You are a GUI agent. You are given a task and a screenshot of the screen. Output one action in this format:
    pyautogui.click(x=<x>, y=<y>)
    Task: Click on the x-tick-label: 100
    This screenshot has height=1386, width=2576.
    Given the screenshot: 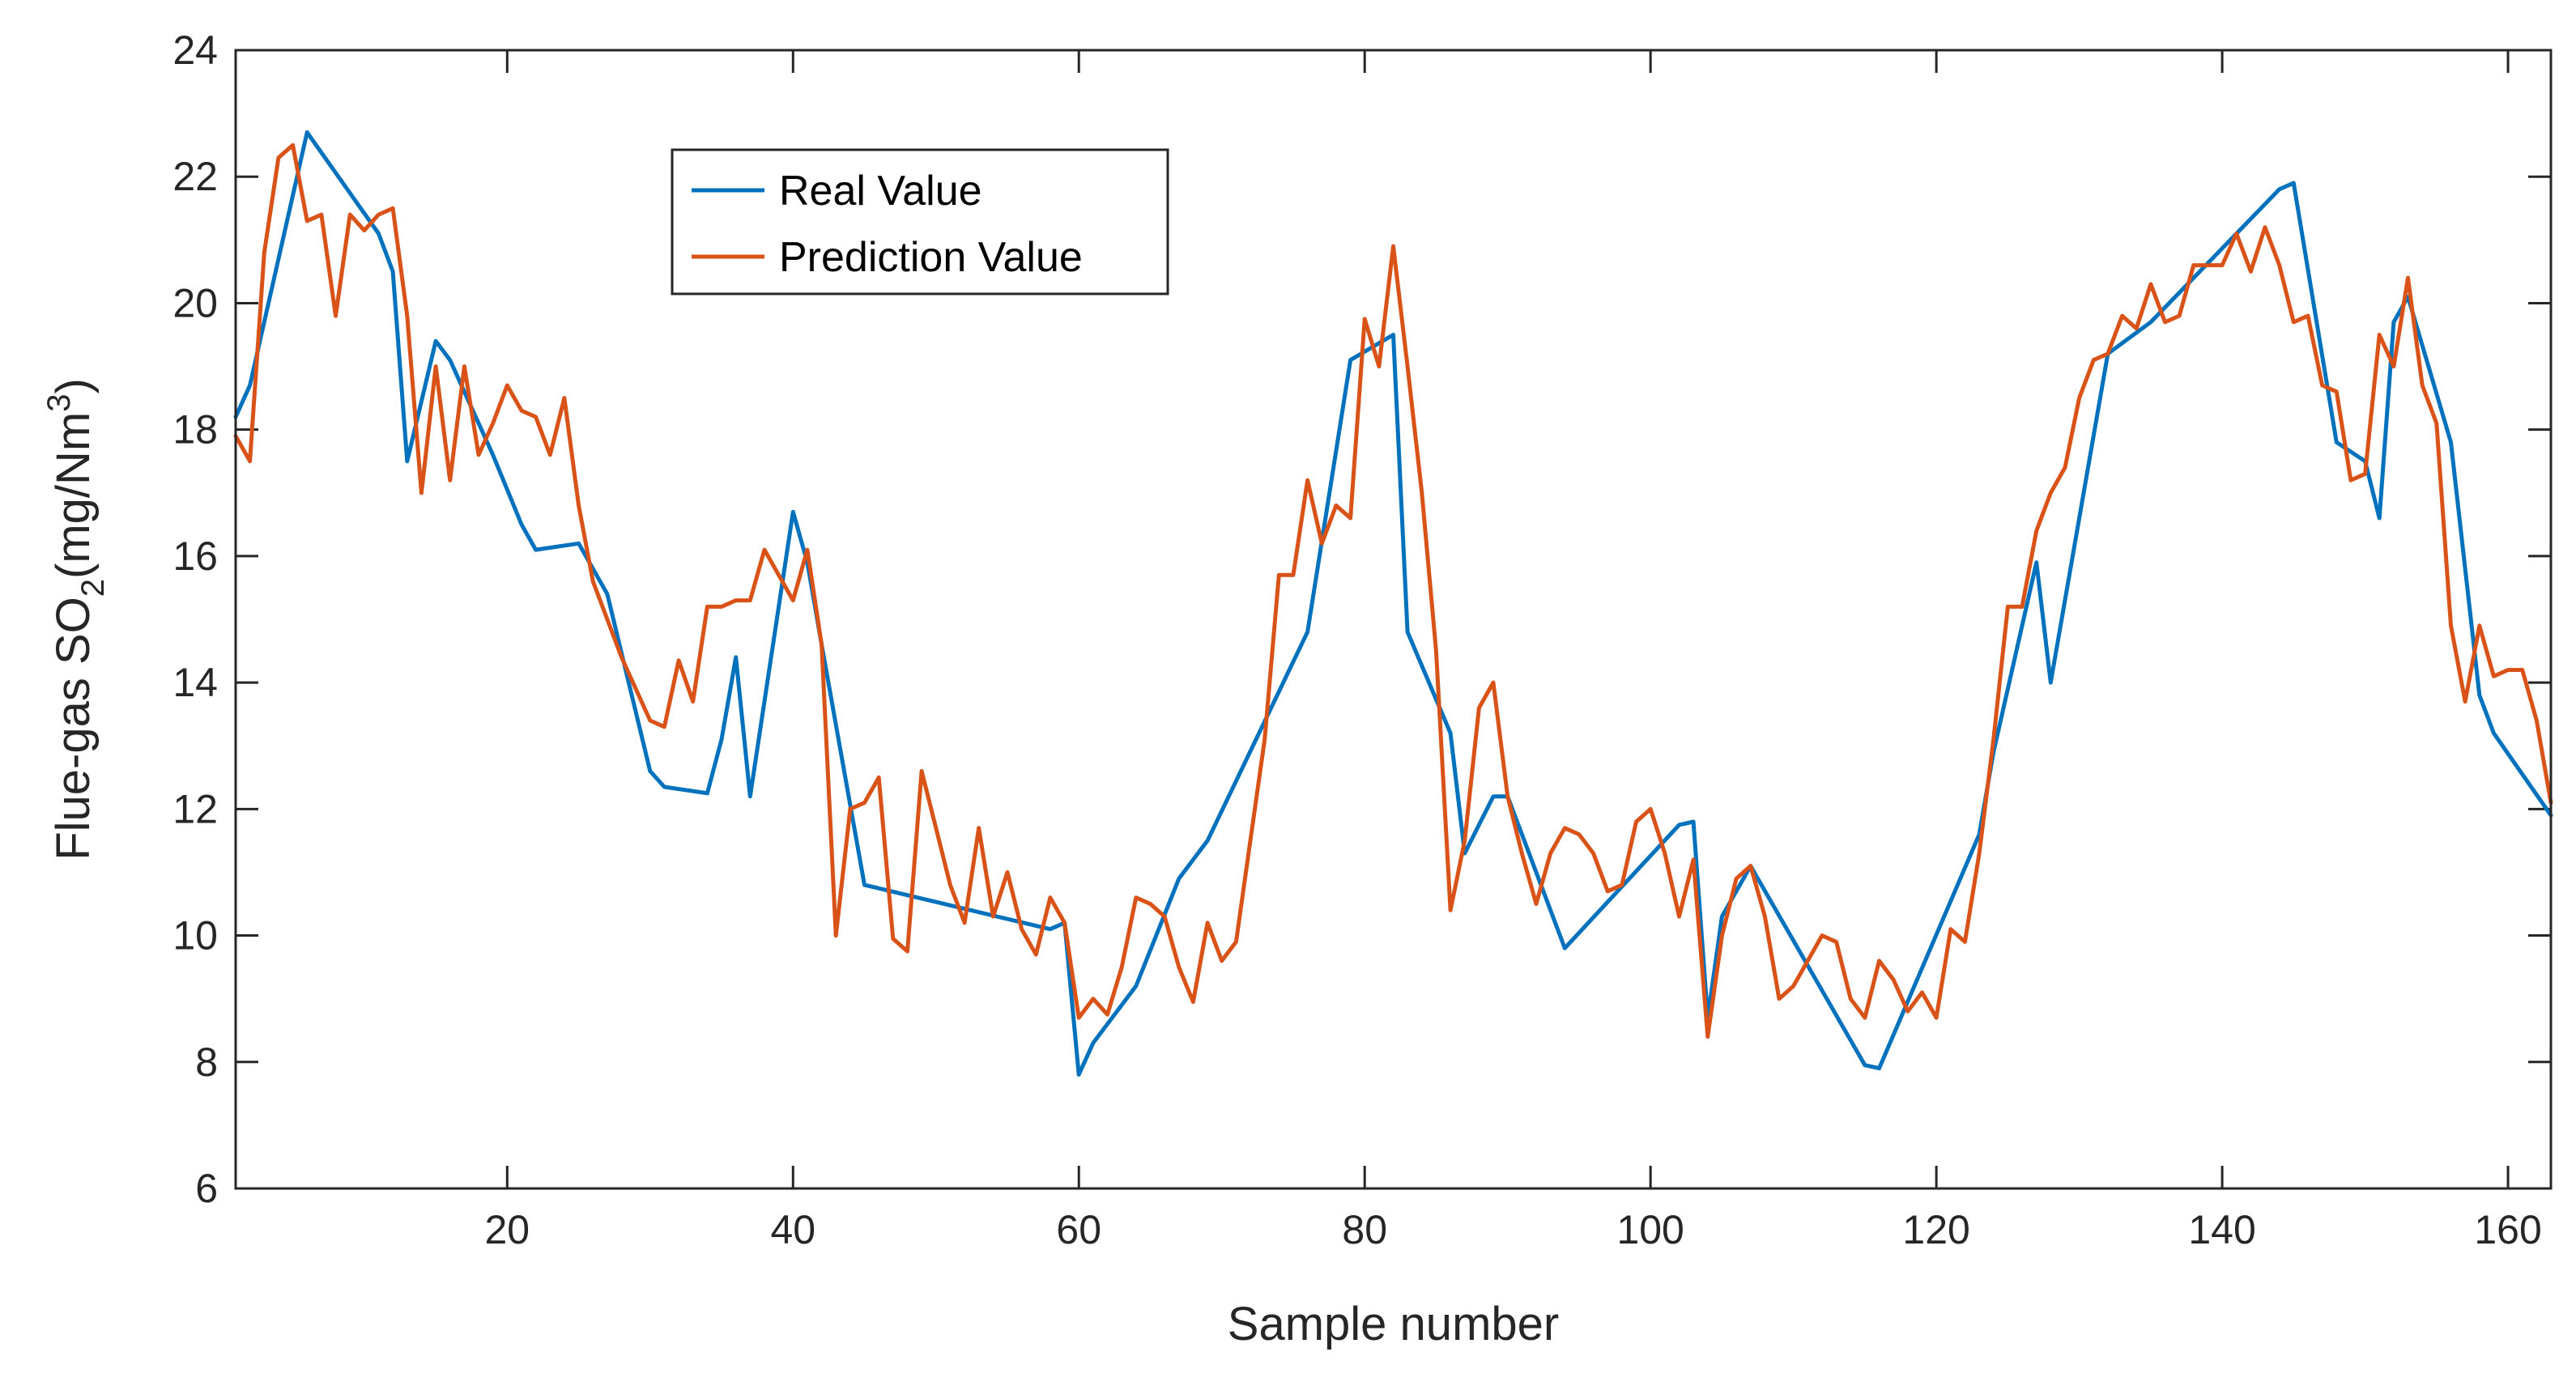 What is the action you would take?
    pyautogui.click(x=1650, y=1229)
    